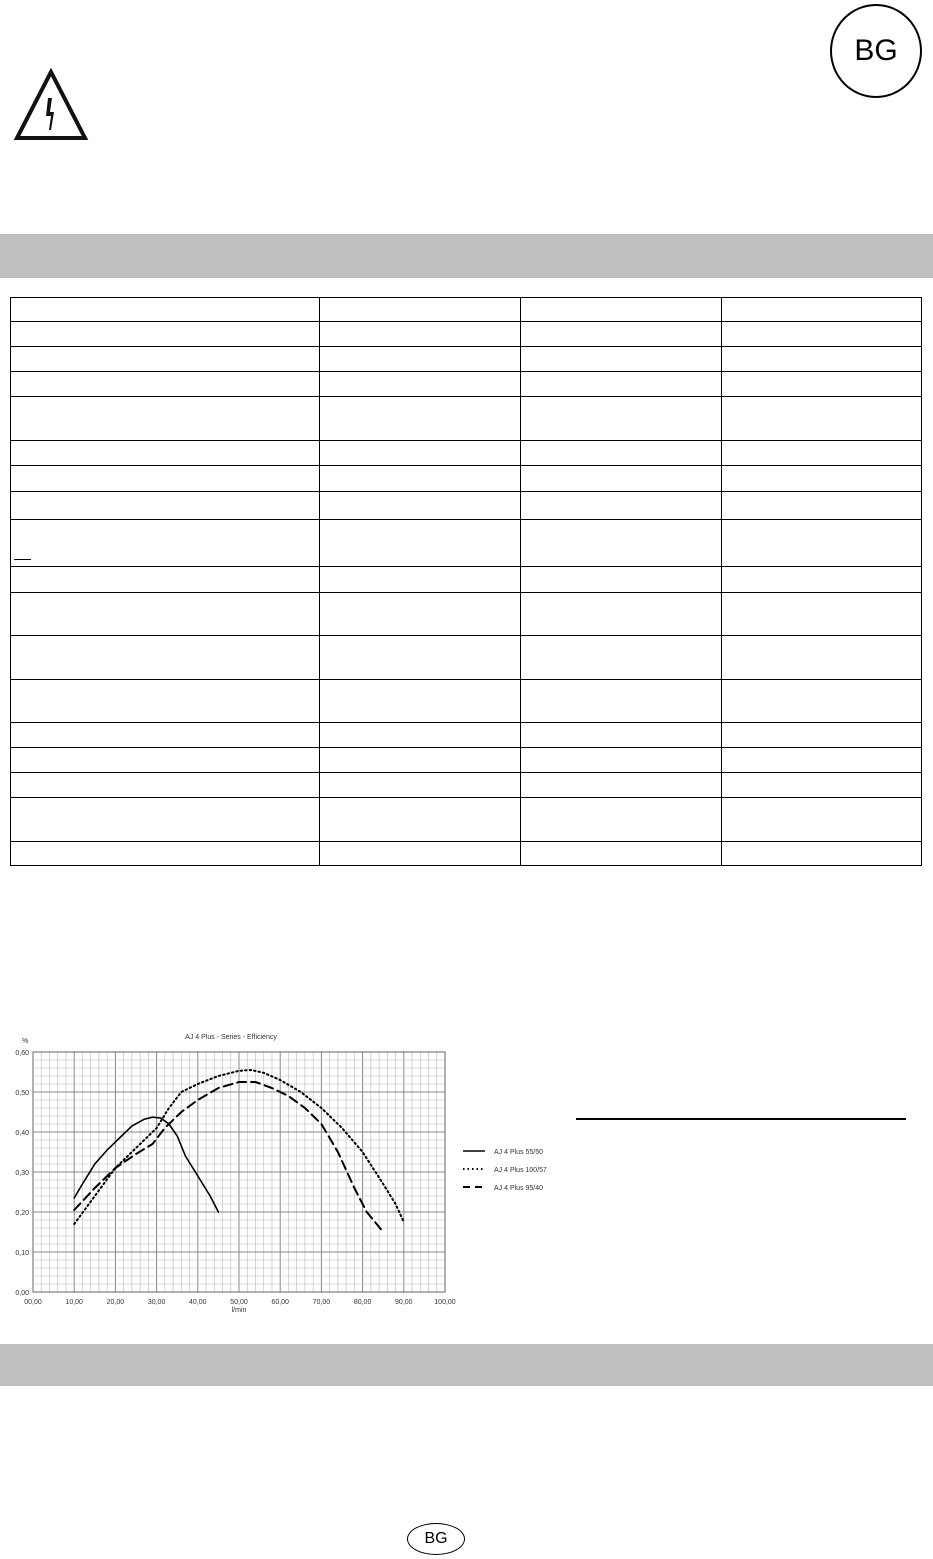 The height and width of the screenshot is (1559, 933). I want to click on y-tick-label: 0,00, so click(22, 1293).